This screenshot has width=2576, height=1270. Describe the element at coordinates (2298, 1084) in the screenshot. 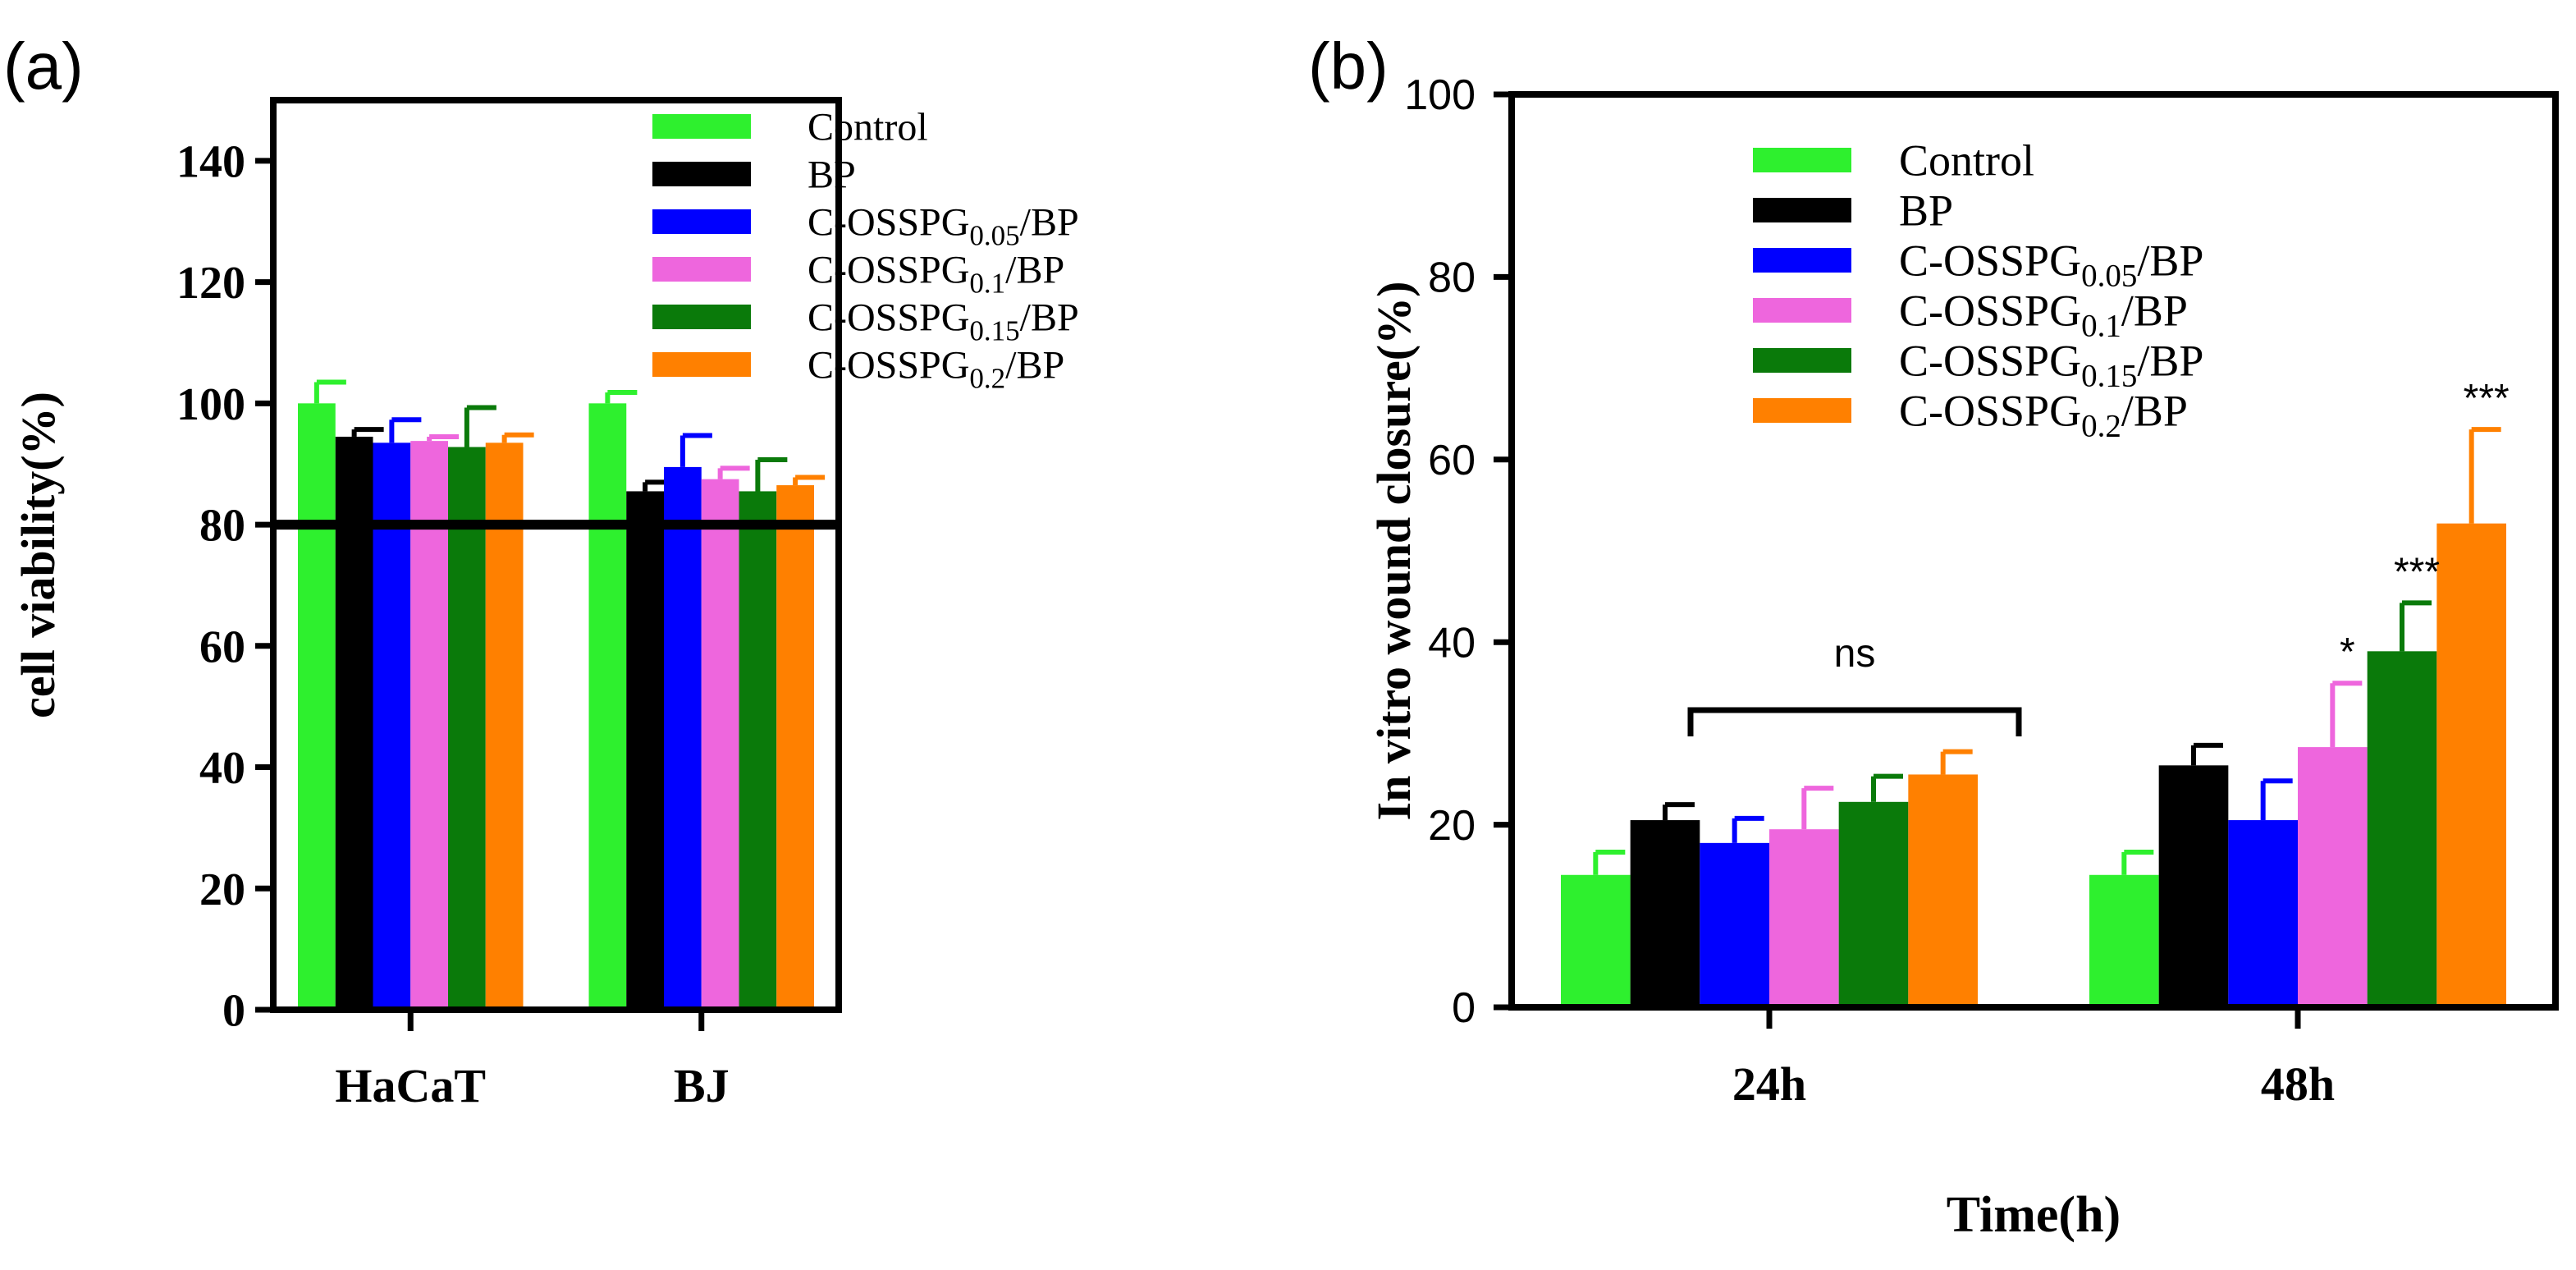

I see `x-tick-label: 48h` at that location.